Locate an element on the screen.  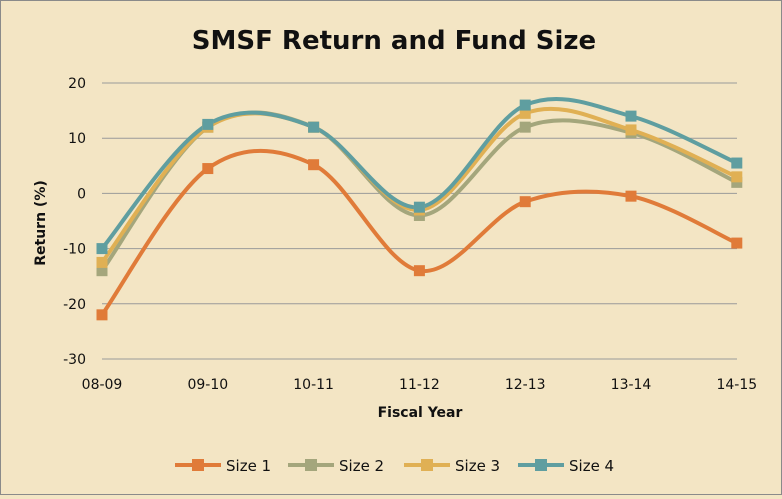
x-tick-label-3: 11-12 is located at coordinates (419, 385).